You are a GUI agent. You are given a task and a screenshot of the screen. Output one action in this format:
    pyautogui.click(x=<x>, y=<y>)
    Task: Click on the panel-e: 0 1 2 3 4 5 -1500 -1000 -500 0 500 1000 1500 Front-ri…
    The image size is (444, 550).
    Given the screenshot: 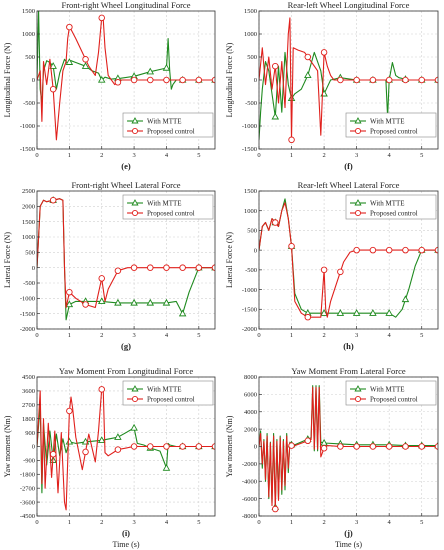 What is the action you would take?
    pyautogui.click(x=109, y=85)
    